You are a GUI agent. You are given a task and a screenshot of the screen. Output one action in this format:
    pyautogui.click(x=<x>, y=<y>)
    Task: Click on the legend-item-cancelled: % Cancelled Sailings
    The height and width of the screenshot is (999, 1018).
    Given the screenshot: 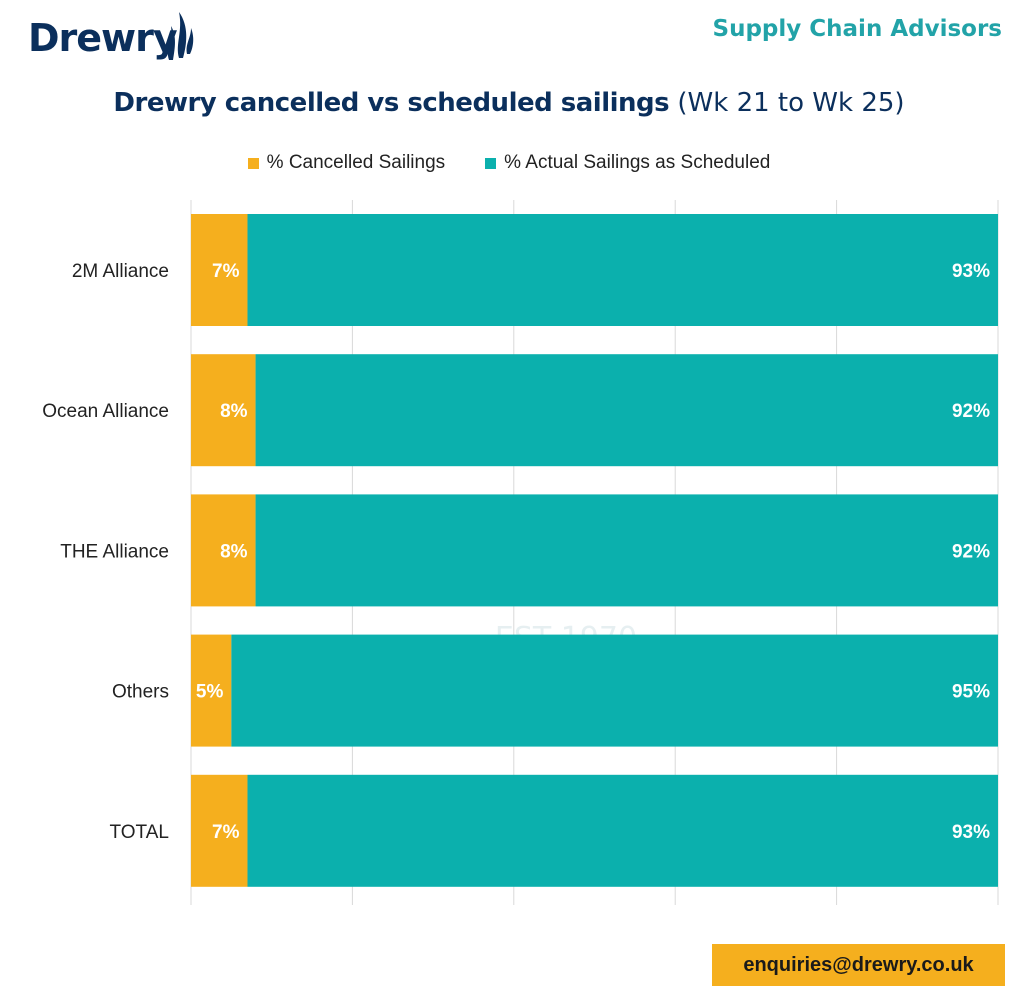 What is the action you would take?
    pyautogui.click(x=346, y=163)
    